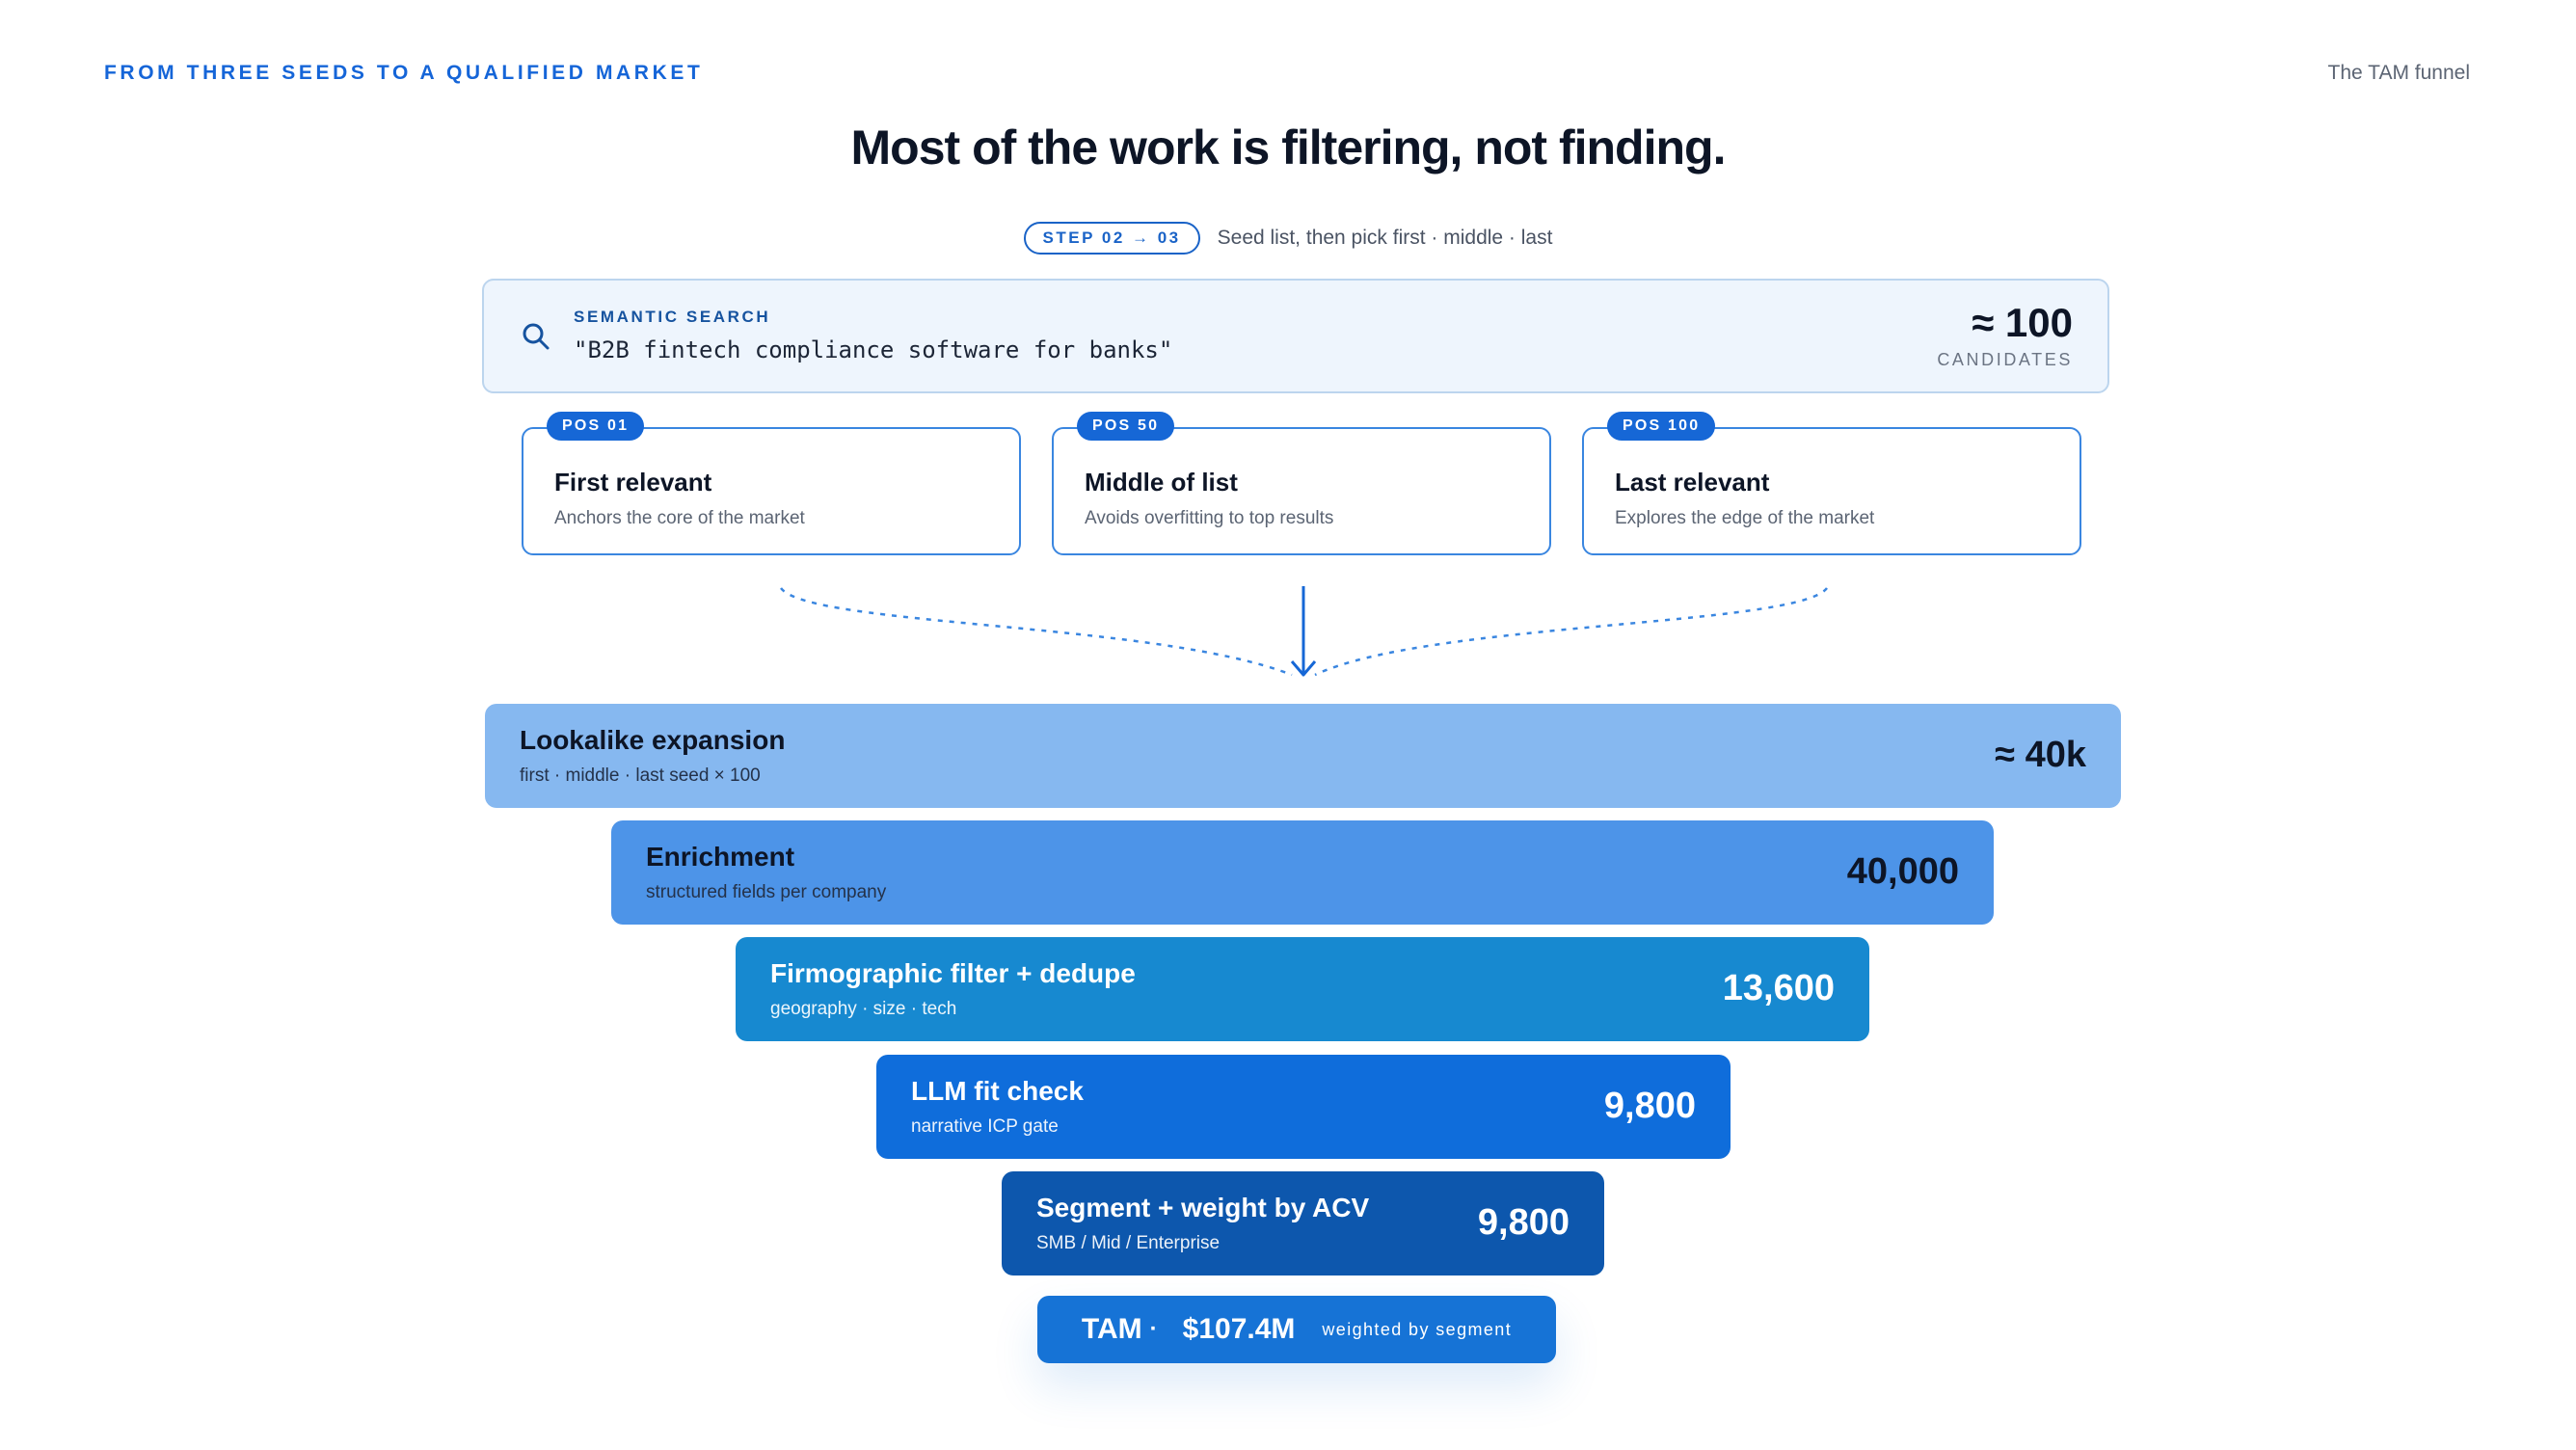 The image size is (2576, 1450). What do you see at coordinates (633, 482) in the screenshot?
I see `seed-title: First relevant` at bounding box center [633, 482].